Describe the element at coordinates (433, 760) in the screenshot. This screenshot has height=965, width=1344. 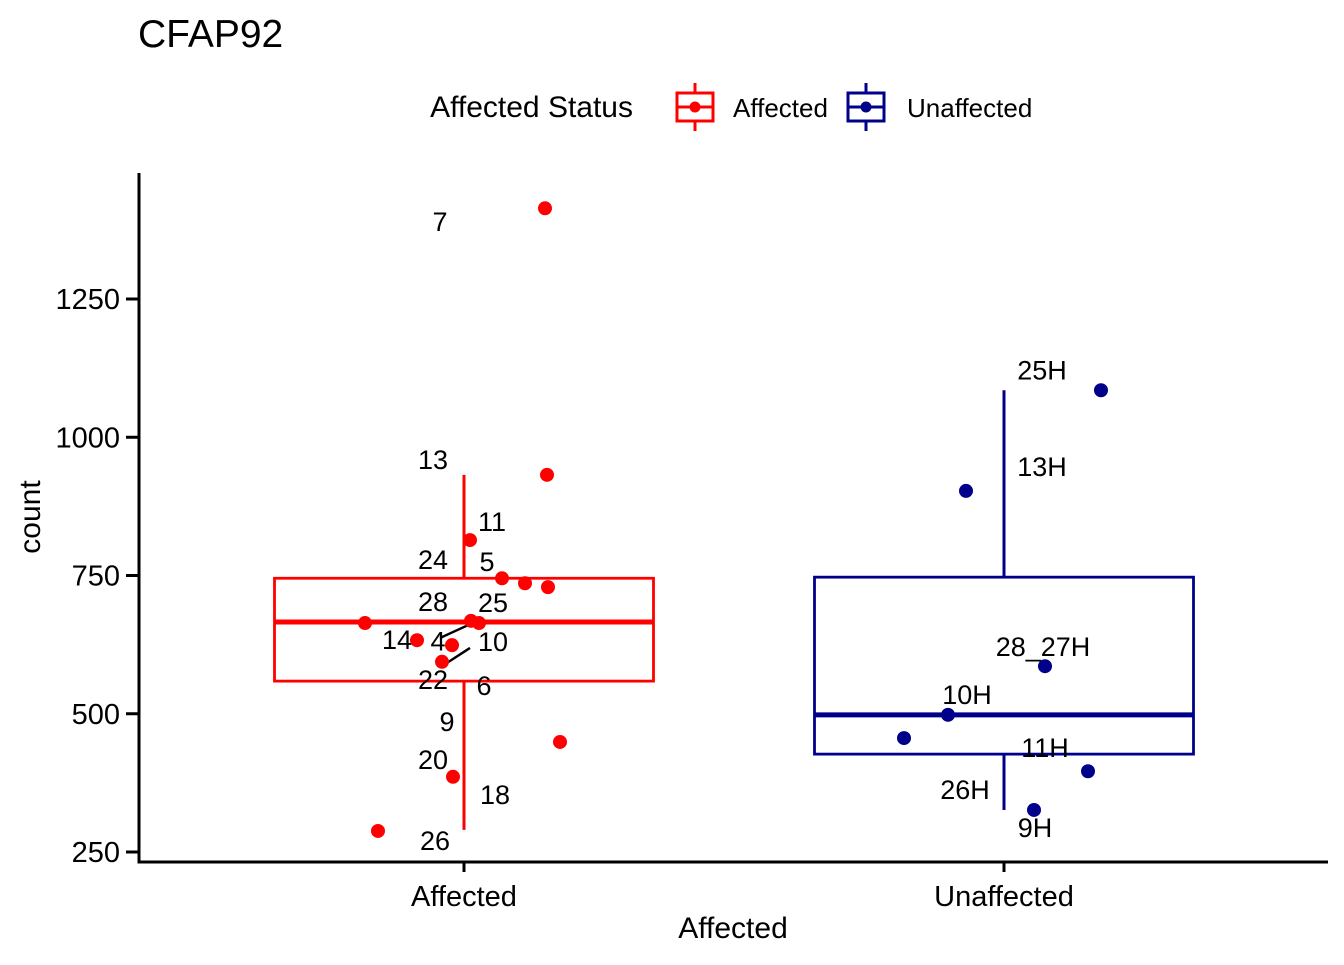
I see `point-label-20: 20` at that location.